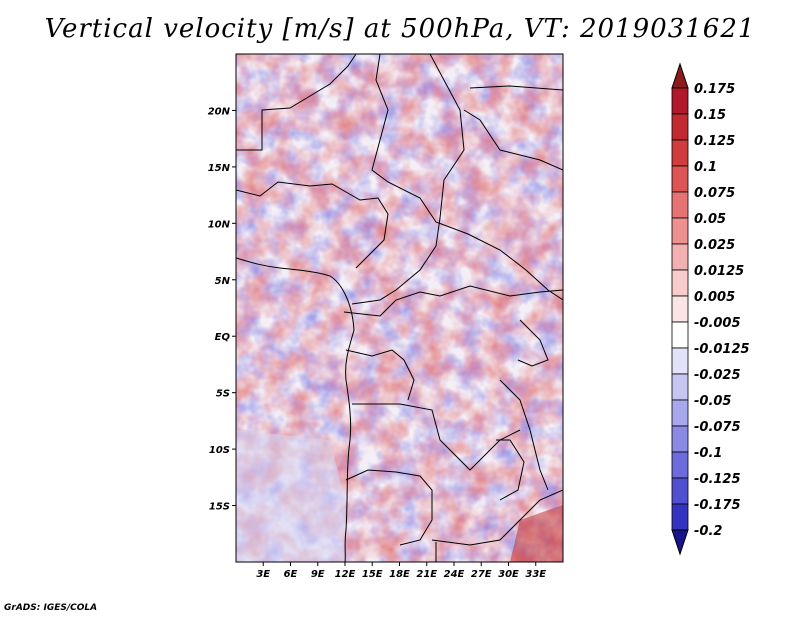  What do you see at coordinates (719, 271) in the screenshot?
I see `colorbar-label: 0.0125` at bounding box center [719, 271].